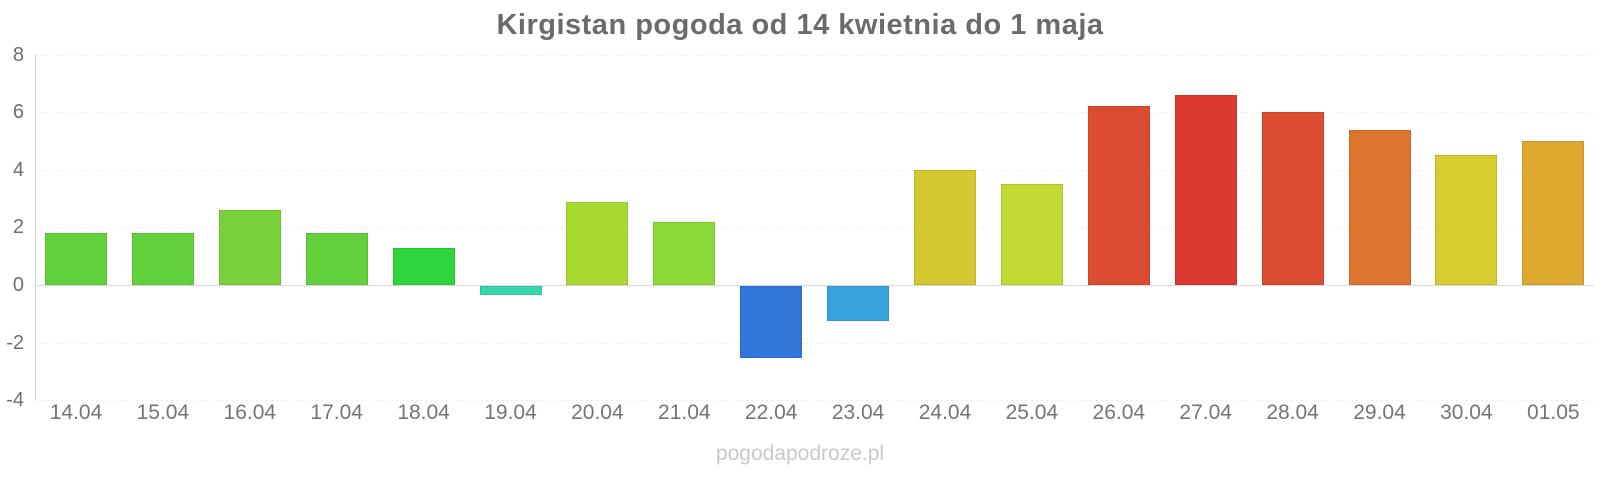  Describe the element at coordinates (771, 412) in the screenshot. I see `x-axis-label: 22.04` at that location.